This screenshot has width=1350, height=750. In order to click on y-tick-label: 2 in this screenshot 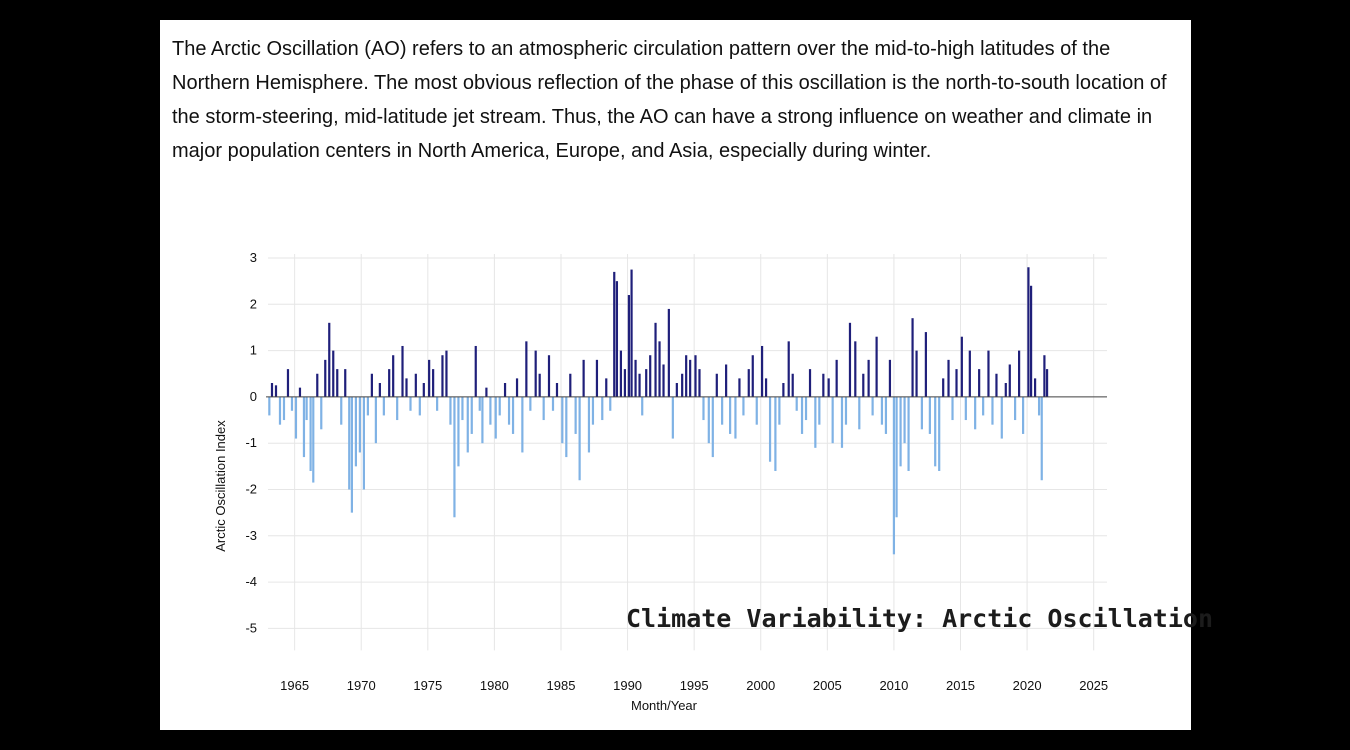, I will do `click(253, 303)`.